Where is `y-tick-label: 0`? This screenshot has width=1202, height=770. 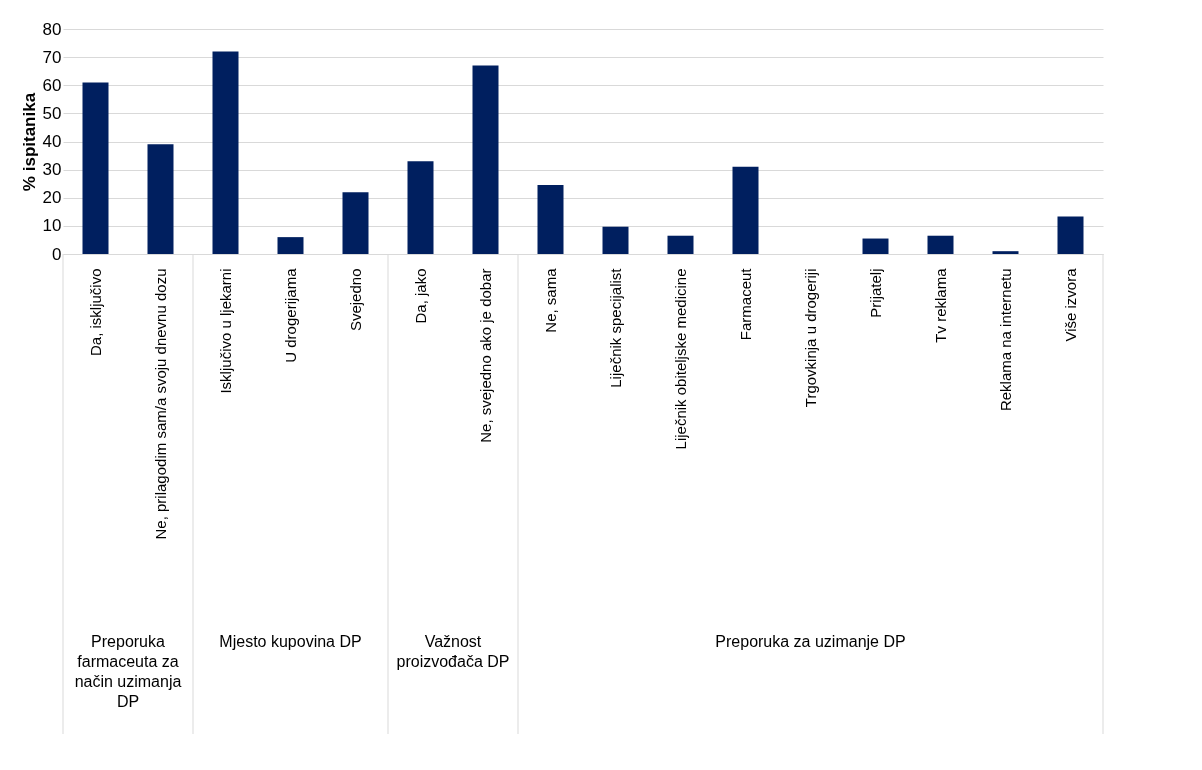 y-tick-label: 0 is located at coordinates (57, 254).